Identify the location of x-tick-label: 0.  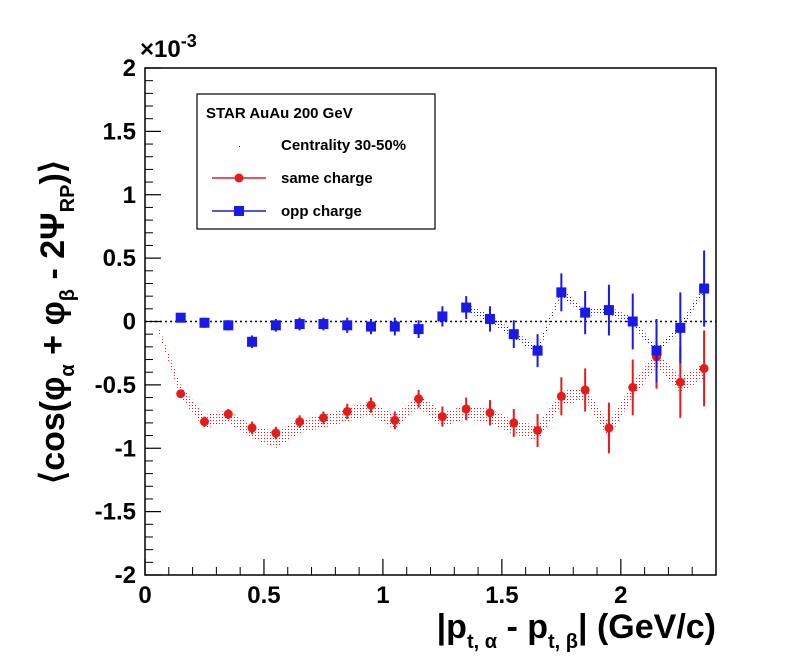
(144, 595).